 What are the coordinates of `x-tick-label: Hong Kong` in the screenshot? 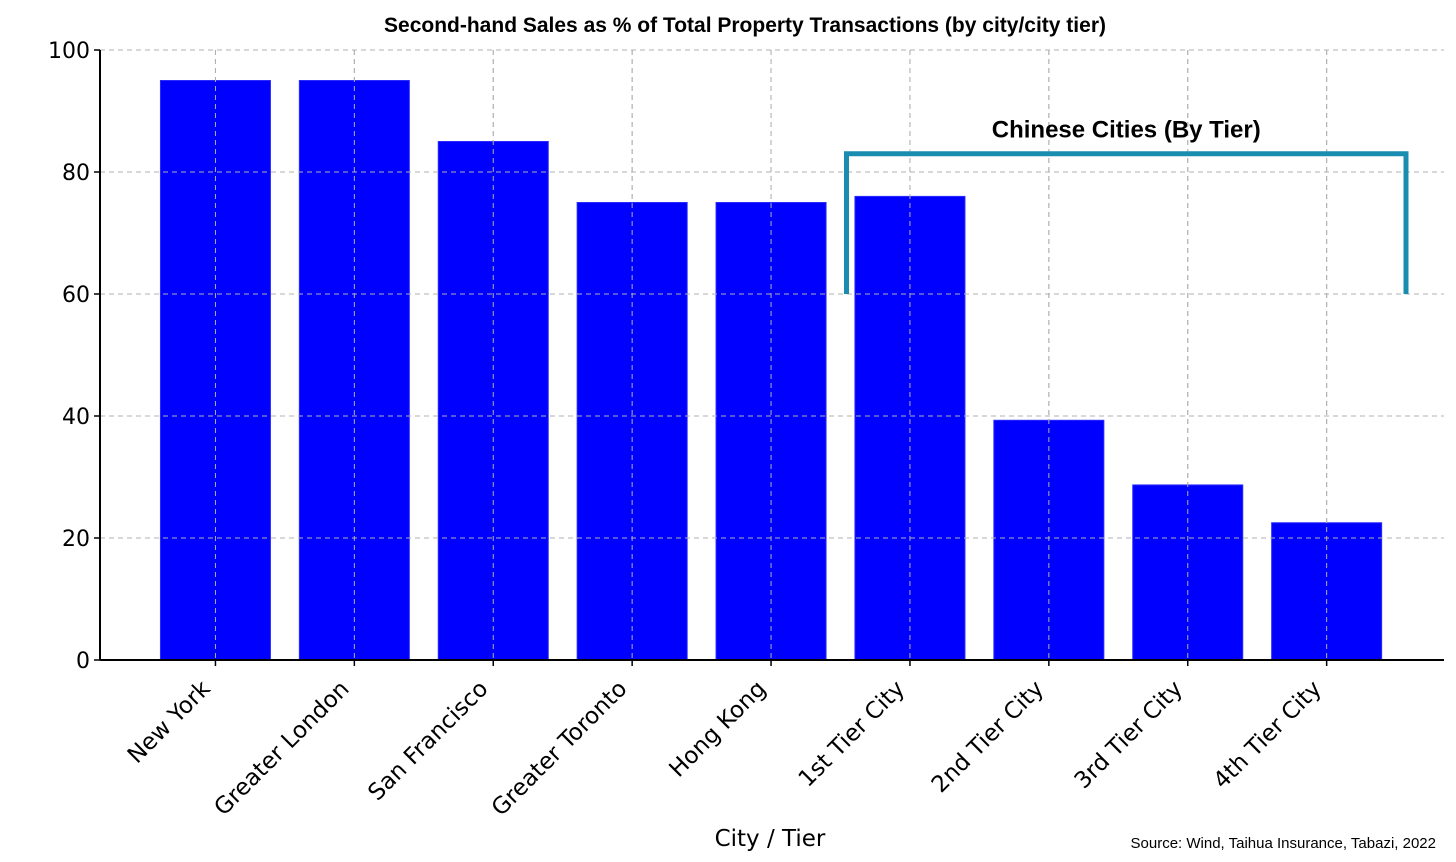 It's located at (717, 729).